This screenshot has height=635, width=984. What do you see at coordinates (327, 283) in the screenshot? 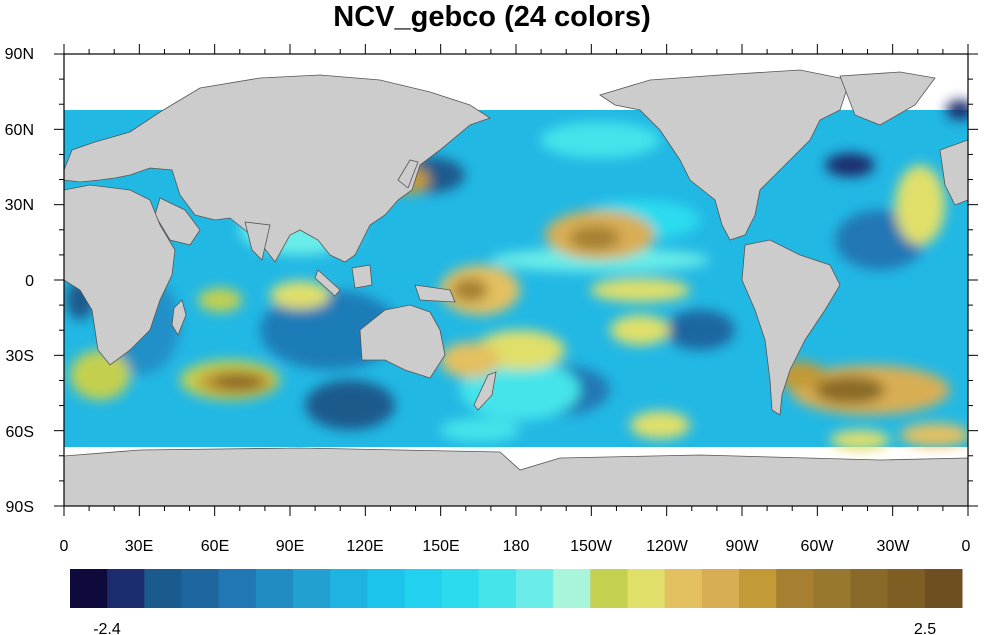
I see `sumatra-landmass` at bounding box center [327, 283].